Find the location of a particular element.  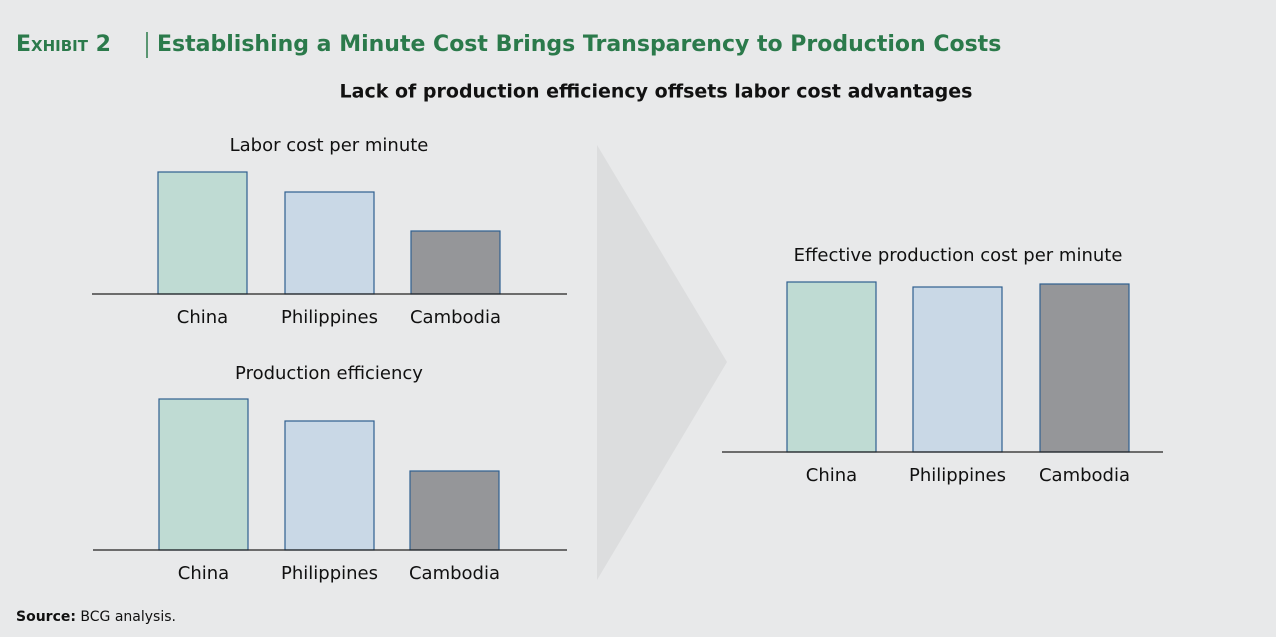

chart-title: Production efficiency is located at coordinates (329, 373).